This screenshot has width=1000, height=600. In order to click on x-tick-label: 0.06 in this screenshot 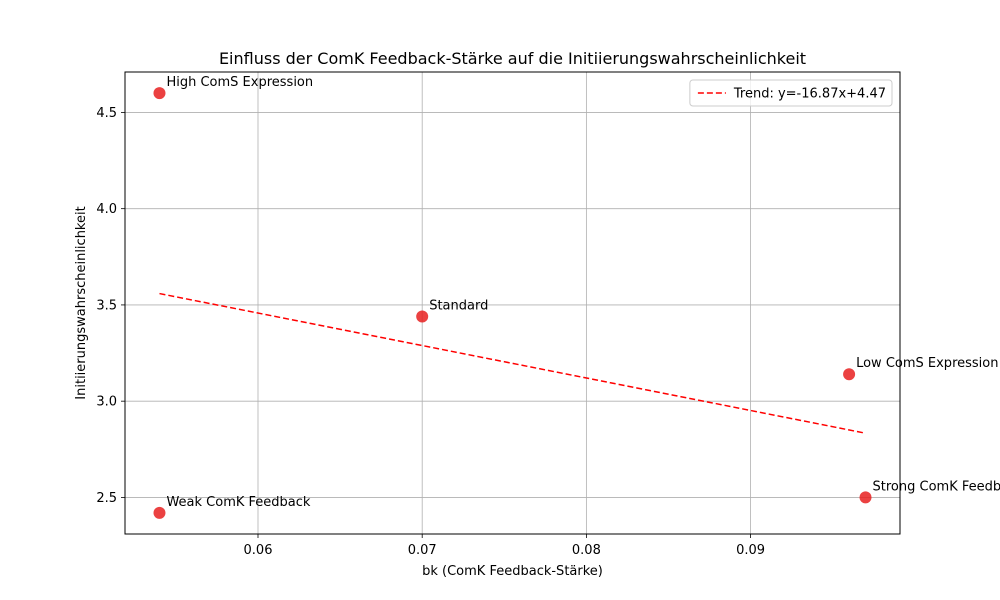, I will do `click(258, 550)`.